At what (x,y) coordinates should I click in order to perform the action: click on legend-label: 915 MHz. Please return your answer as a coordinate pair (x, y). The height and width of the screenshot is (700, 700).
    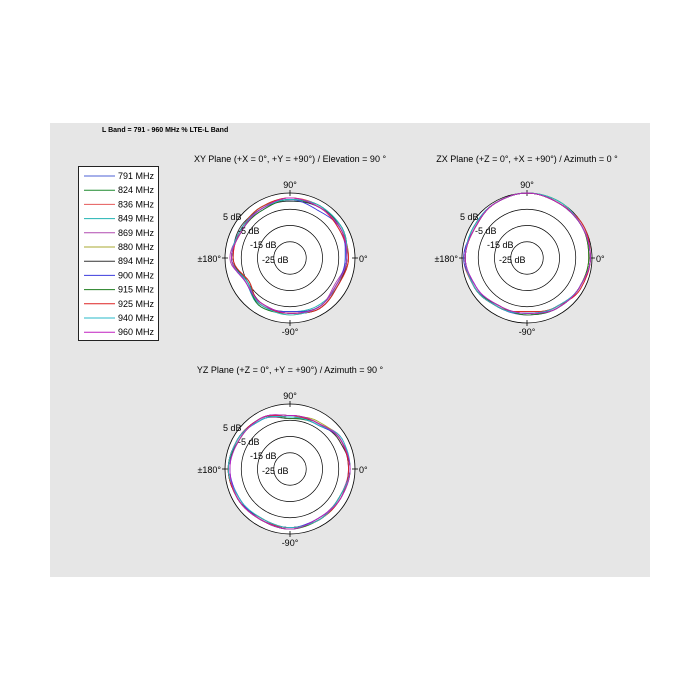
    Looking at the image, I should click on (136, 290).